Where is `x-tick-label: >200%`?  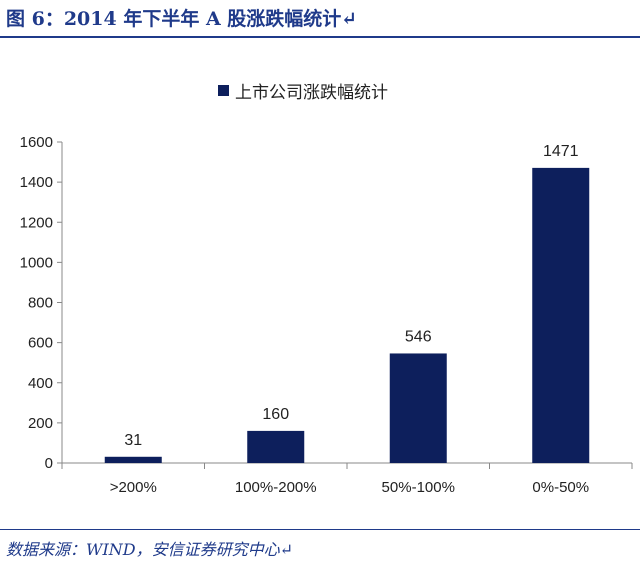 x-tick-label: >200% is located at coordinates (133, 487).